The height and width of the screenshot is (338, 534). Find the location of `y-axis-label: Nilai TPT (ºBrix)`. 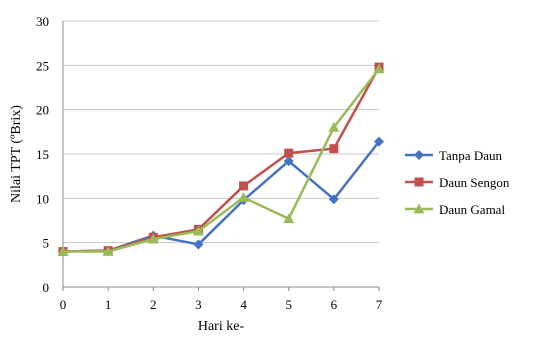

y-axis-label: Nilai TPT (ºBrix) is located at coordinates (16, 154).